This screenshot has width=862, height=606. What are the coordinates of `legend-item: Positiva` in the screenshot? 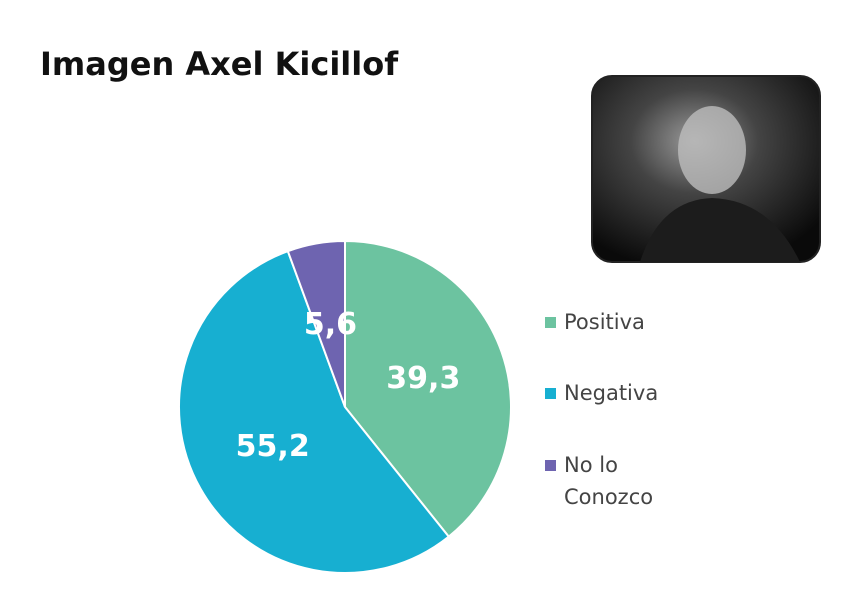 It's located at (610, 322).